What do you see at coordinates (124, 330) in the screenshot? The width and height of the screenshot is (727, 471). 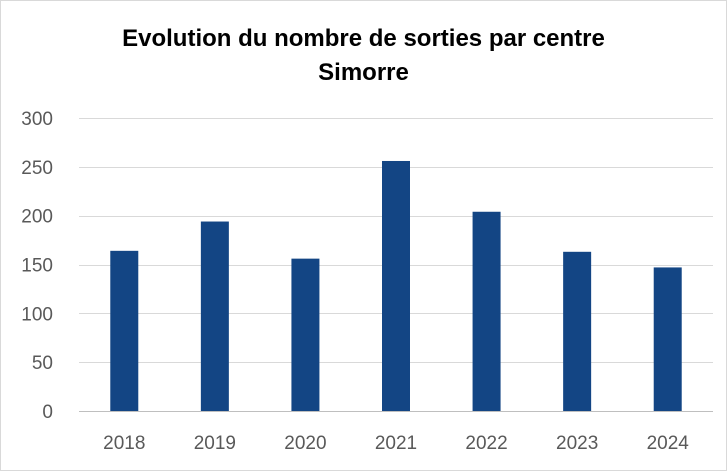 I see `bar-2018` at bounding box center [124, 330].